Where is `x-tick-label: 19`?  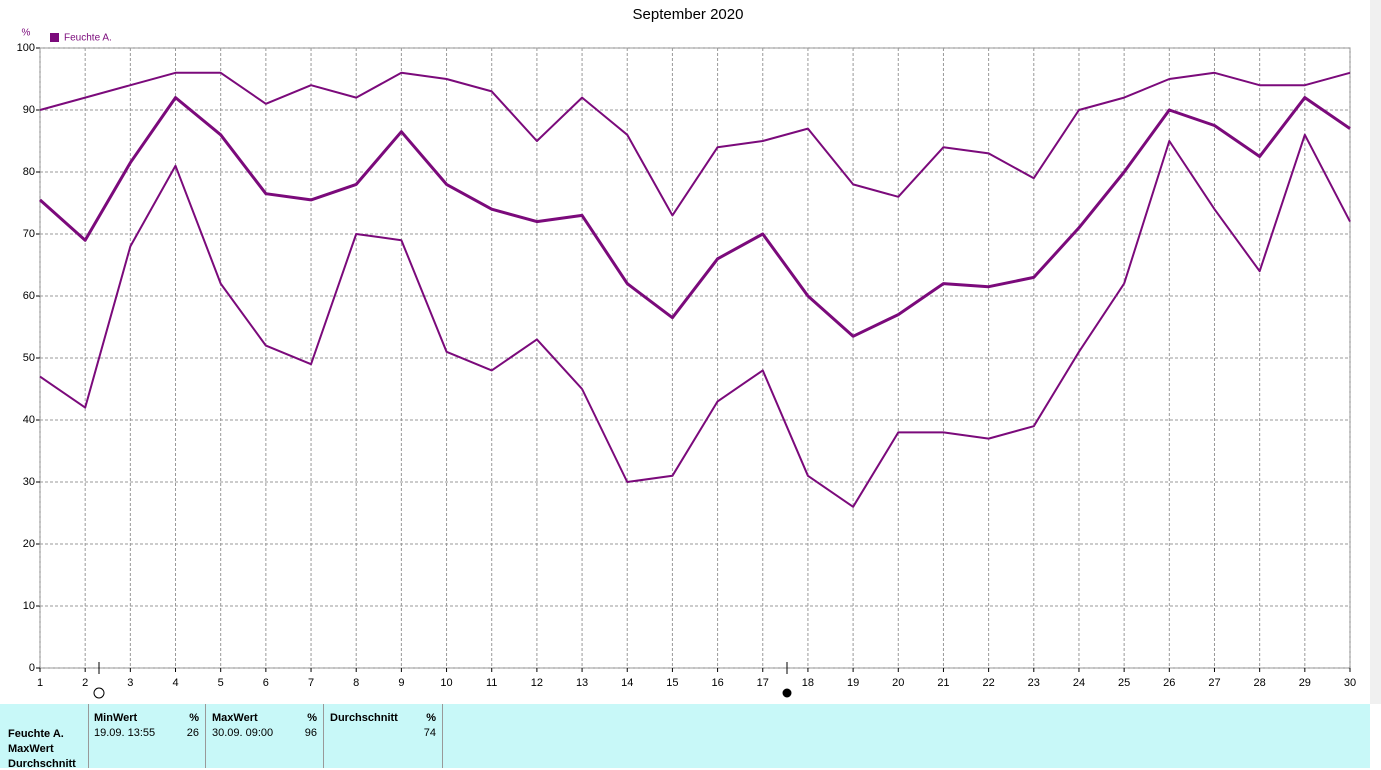
x-tick-label: 19 is located at coordinates (853, 683).